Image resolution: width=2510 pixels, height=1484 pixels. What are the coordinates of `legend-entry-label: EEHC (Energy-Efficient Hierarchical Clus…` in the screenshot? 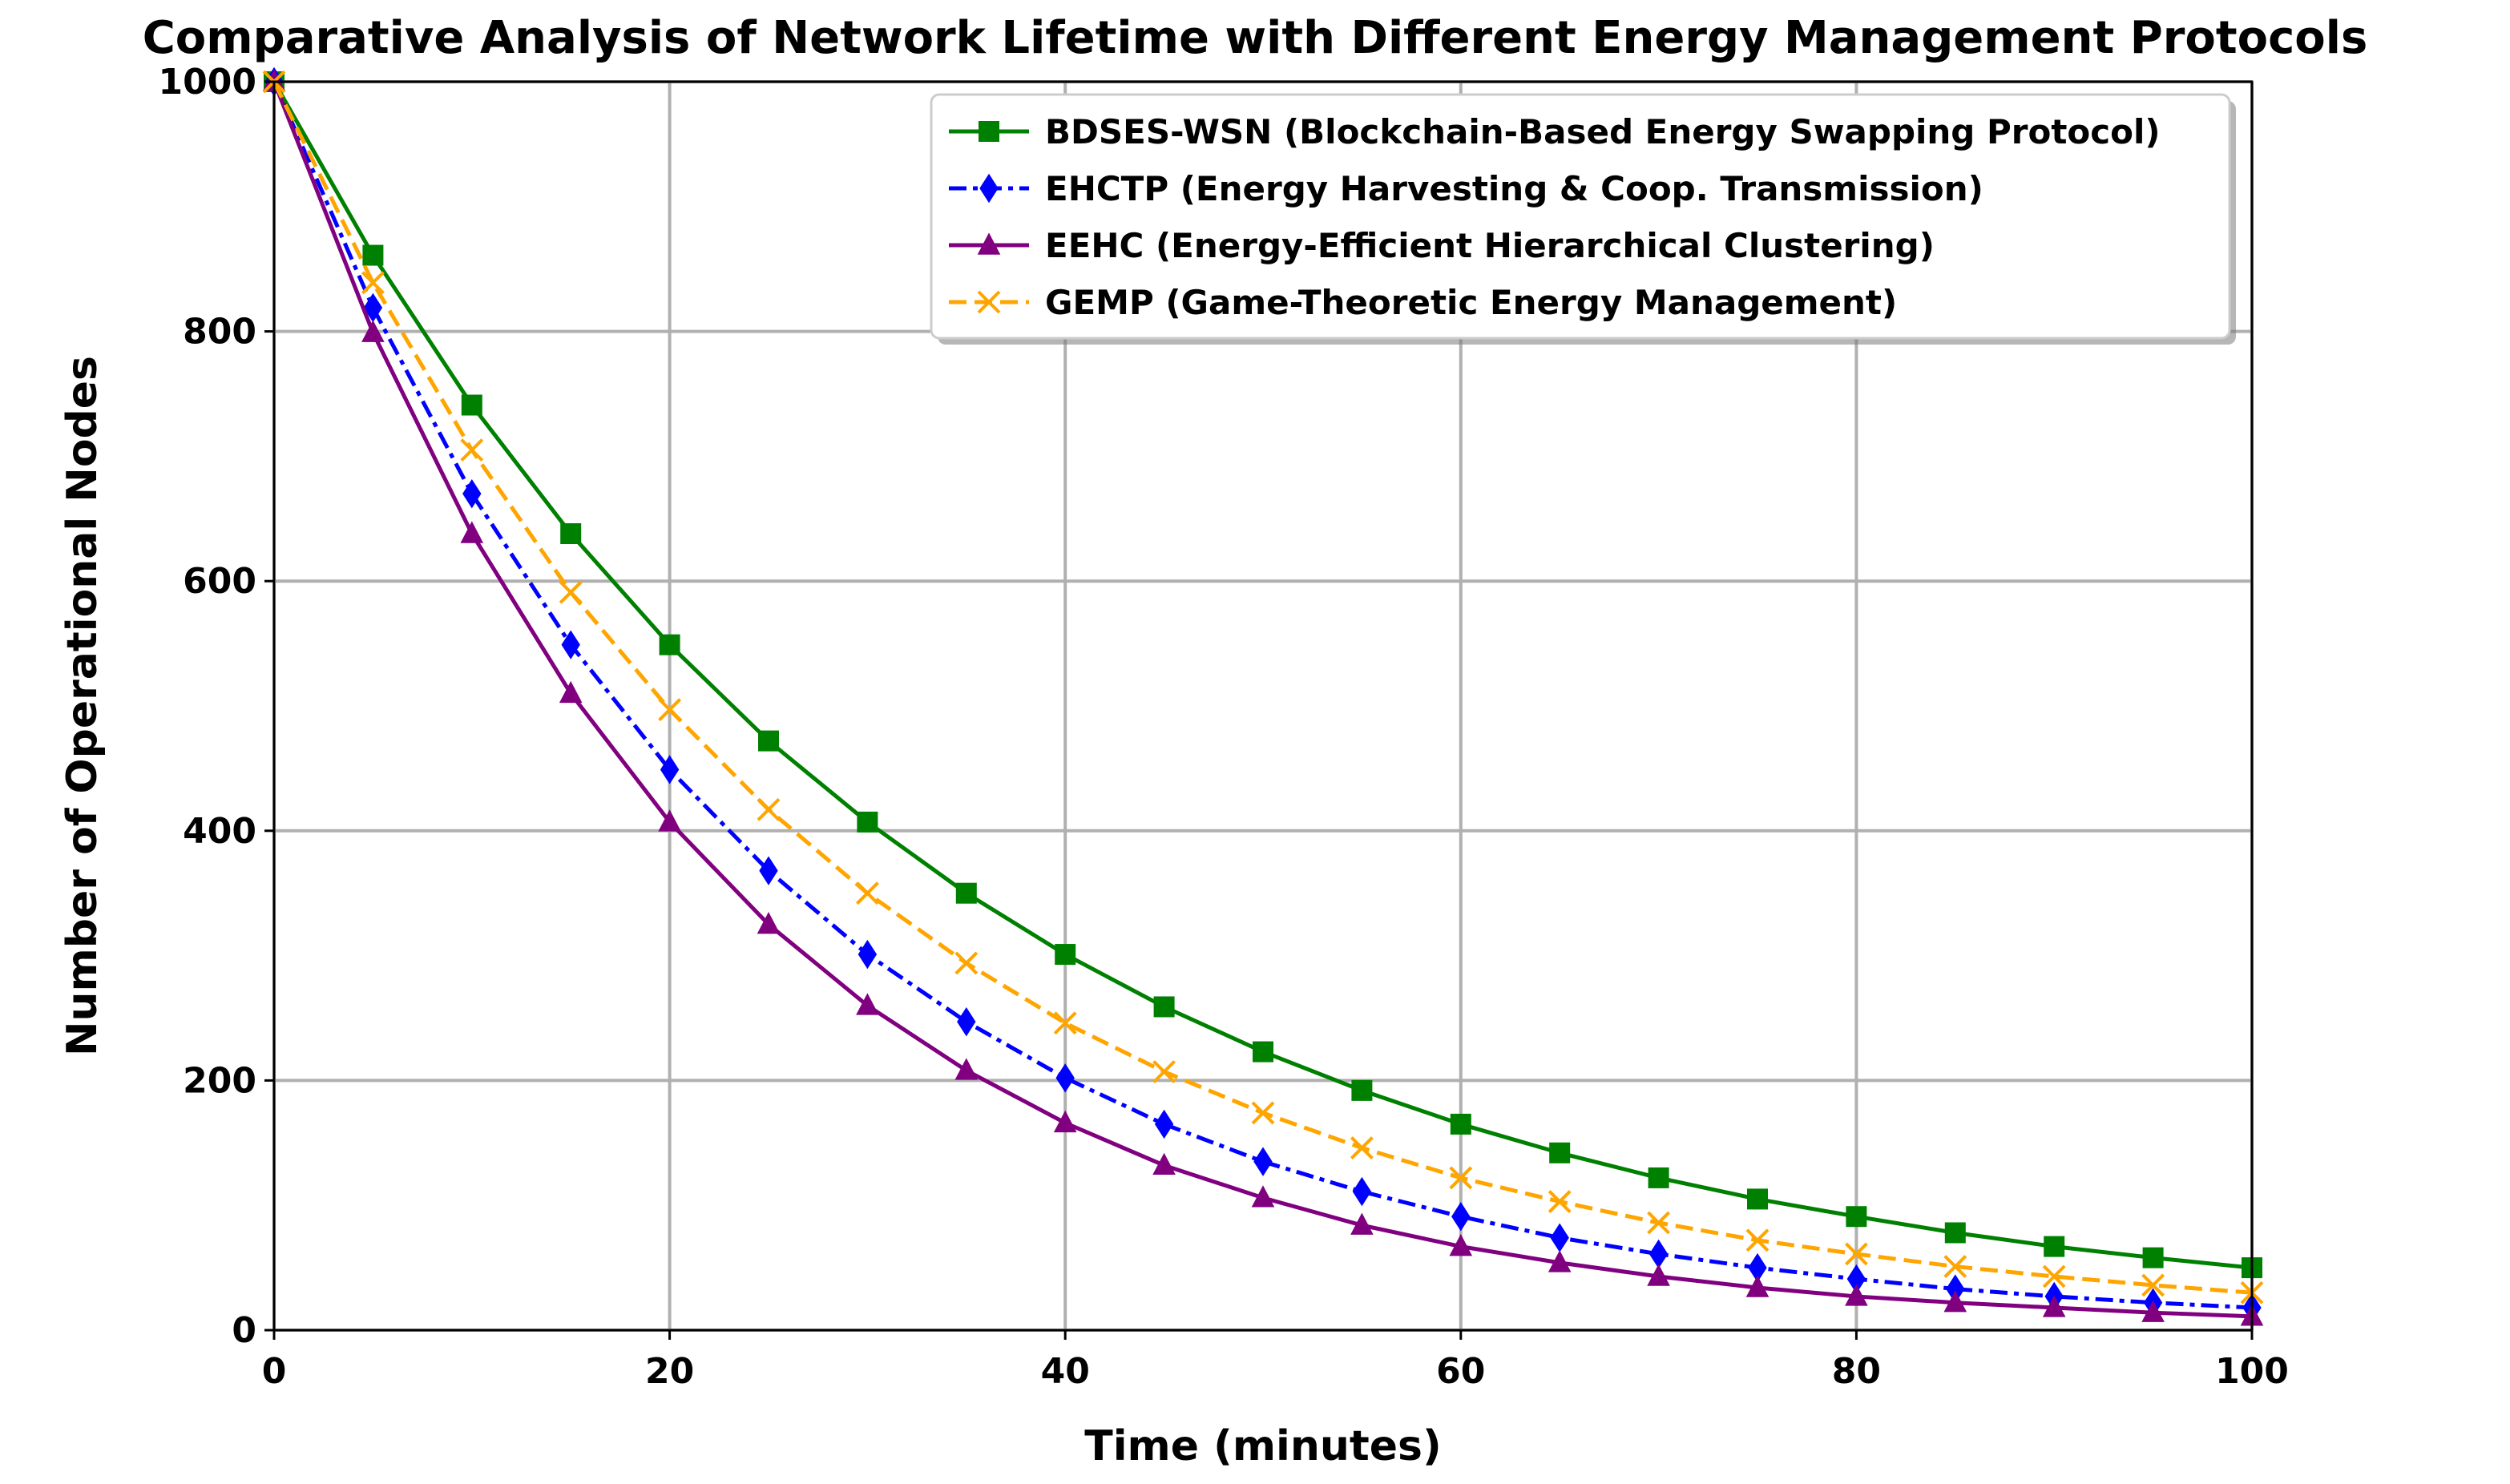 It's located at (1490, 246).